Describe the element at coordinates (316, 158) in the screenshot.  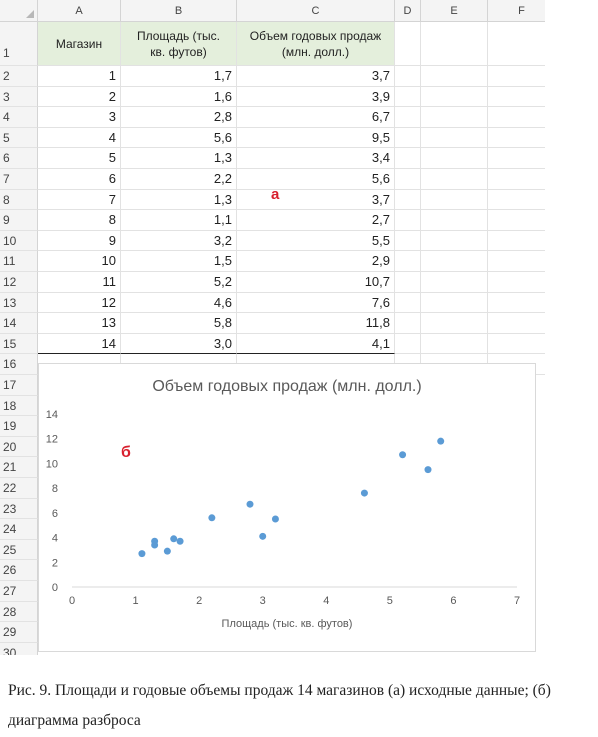
I see `data-cell: 3,4` at that location.